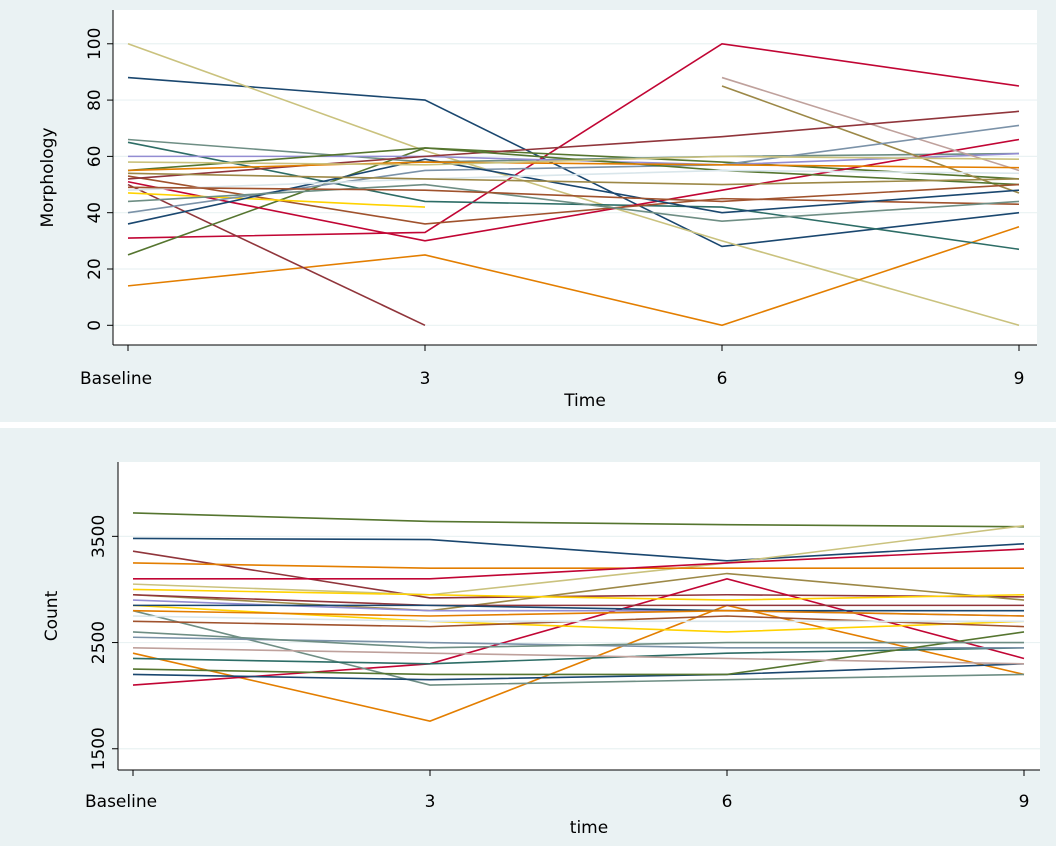  What do you see at coordinates (95, 213) in the screenshot?
I see `y-tick-label: 40` at bounding box center [95, 213].